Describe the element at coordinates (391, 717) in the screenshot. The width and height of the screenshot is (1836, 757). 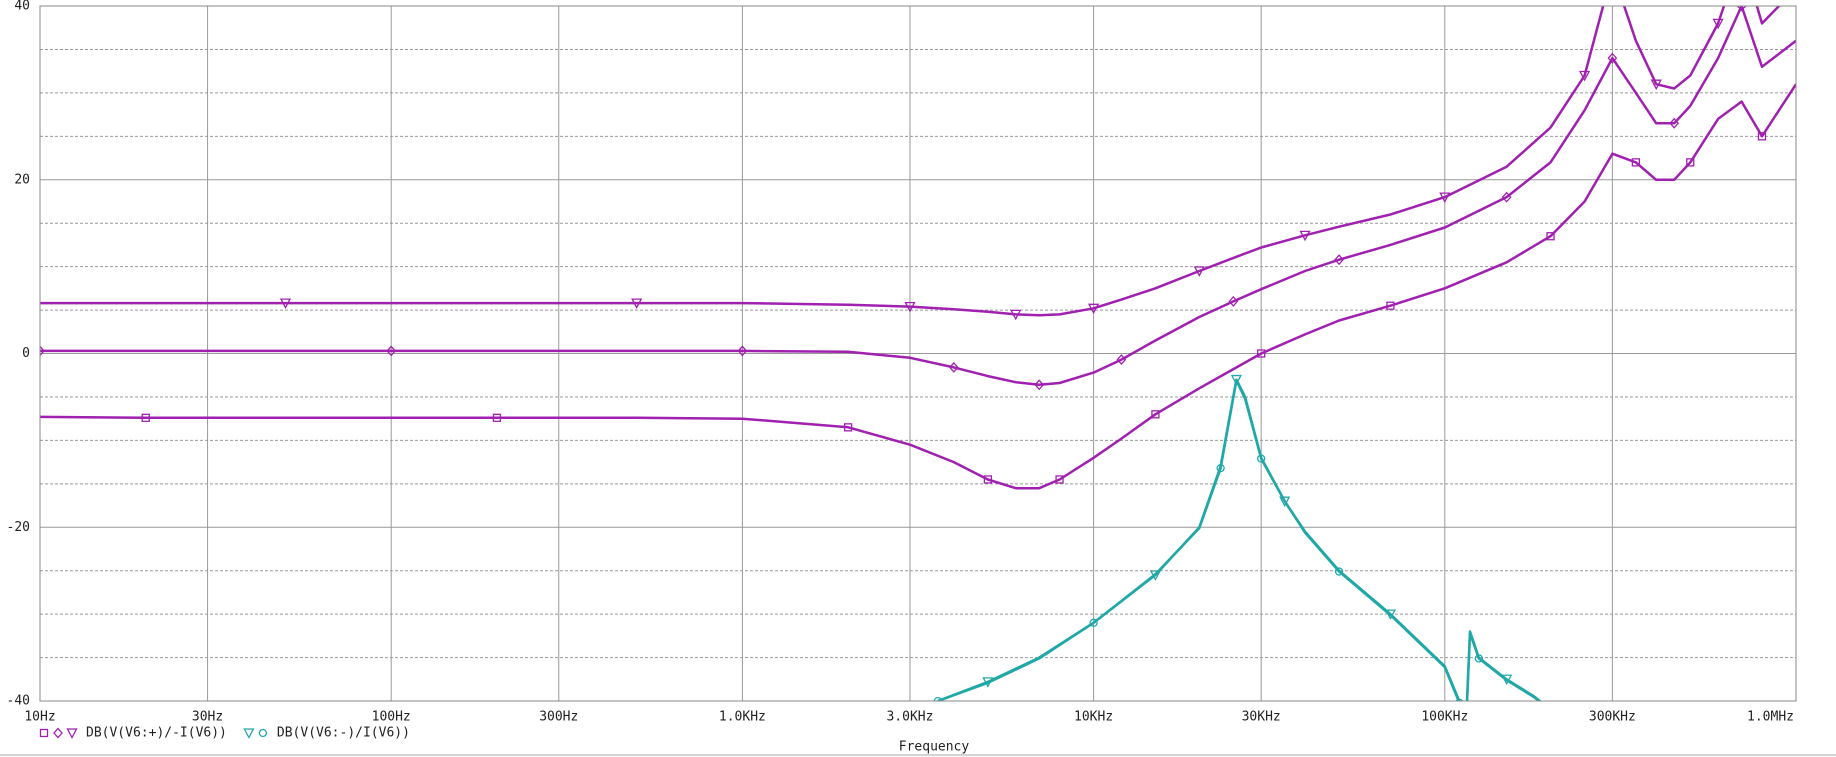
I see `x-tick-label: 100Hz` at that location.